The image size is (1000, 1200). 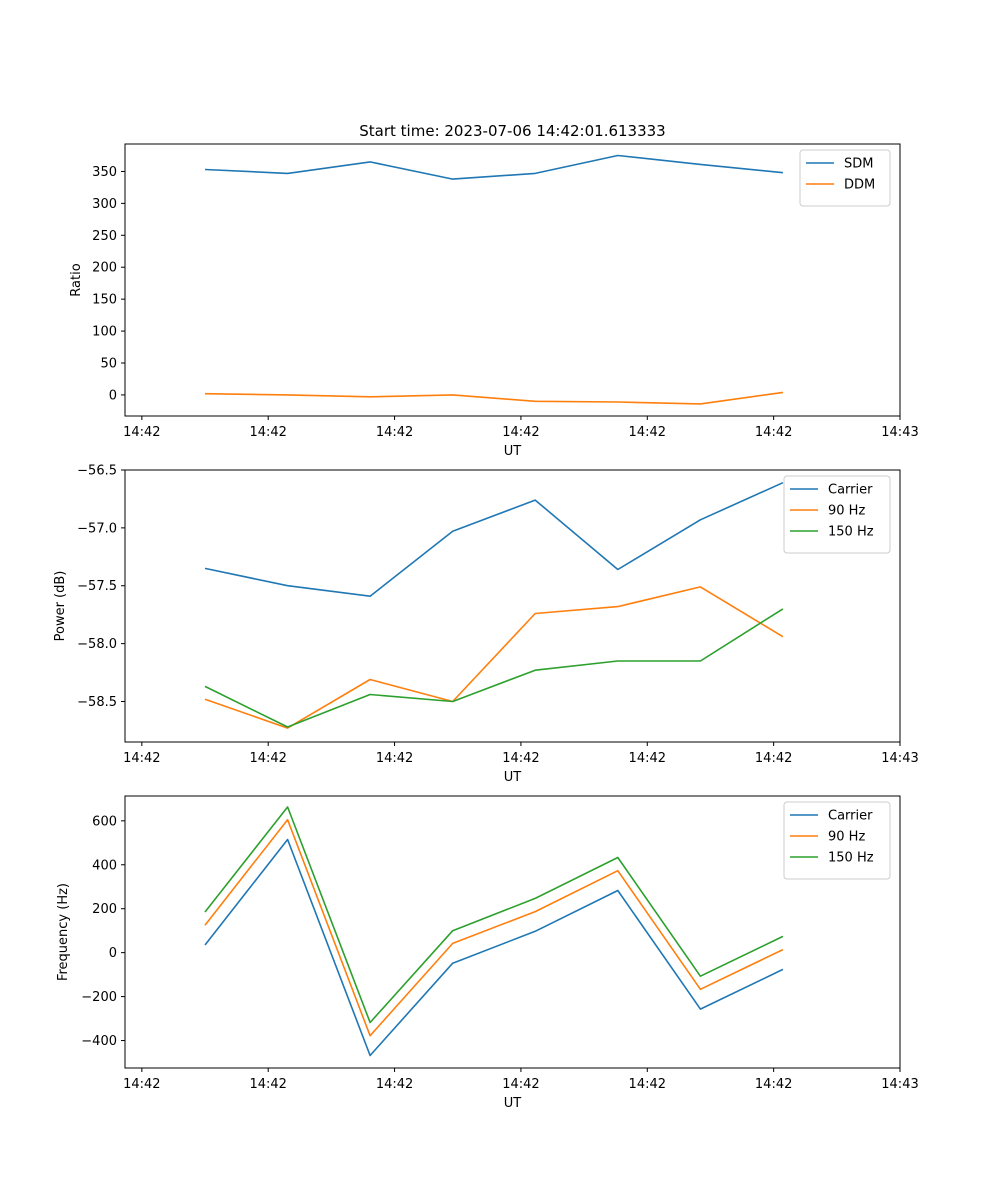 I want to click on y-tick-label: 400, so click(x=104, y=865).